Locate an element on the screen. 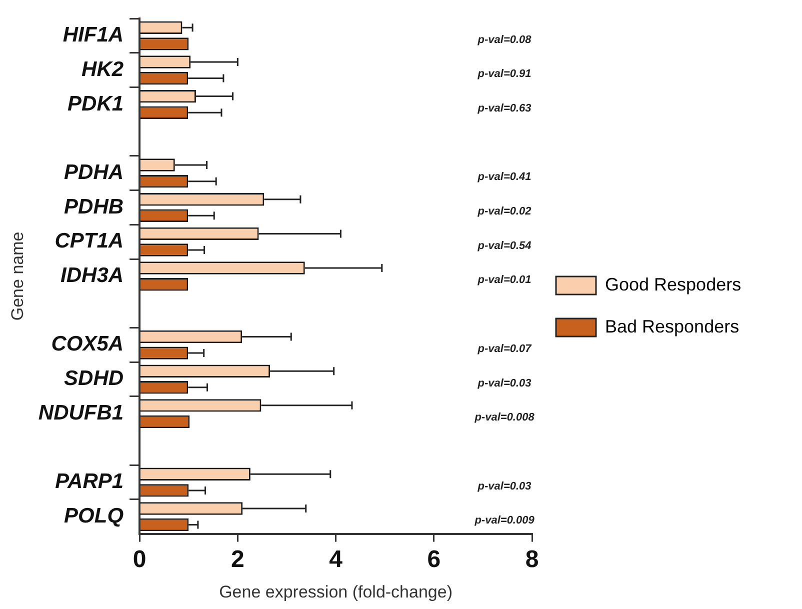 This screenshot has height=609, width=802. x-tick-label: 6 is located at coordinates (434, 559).